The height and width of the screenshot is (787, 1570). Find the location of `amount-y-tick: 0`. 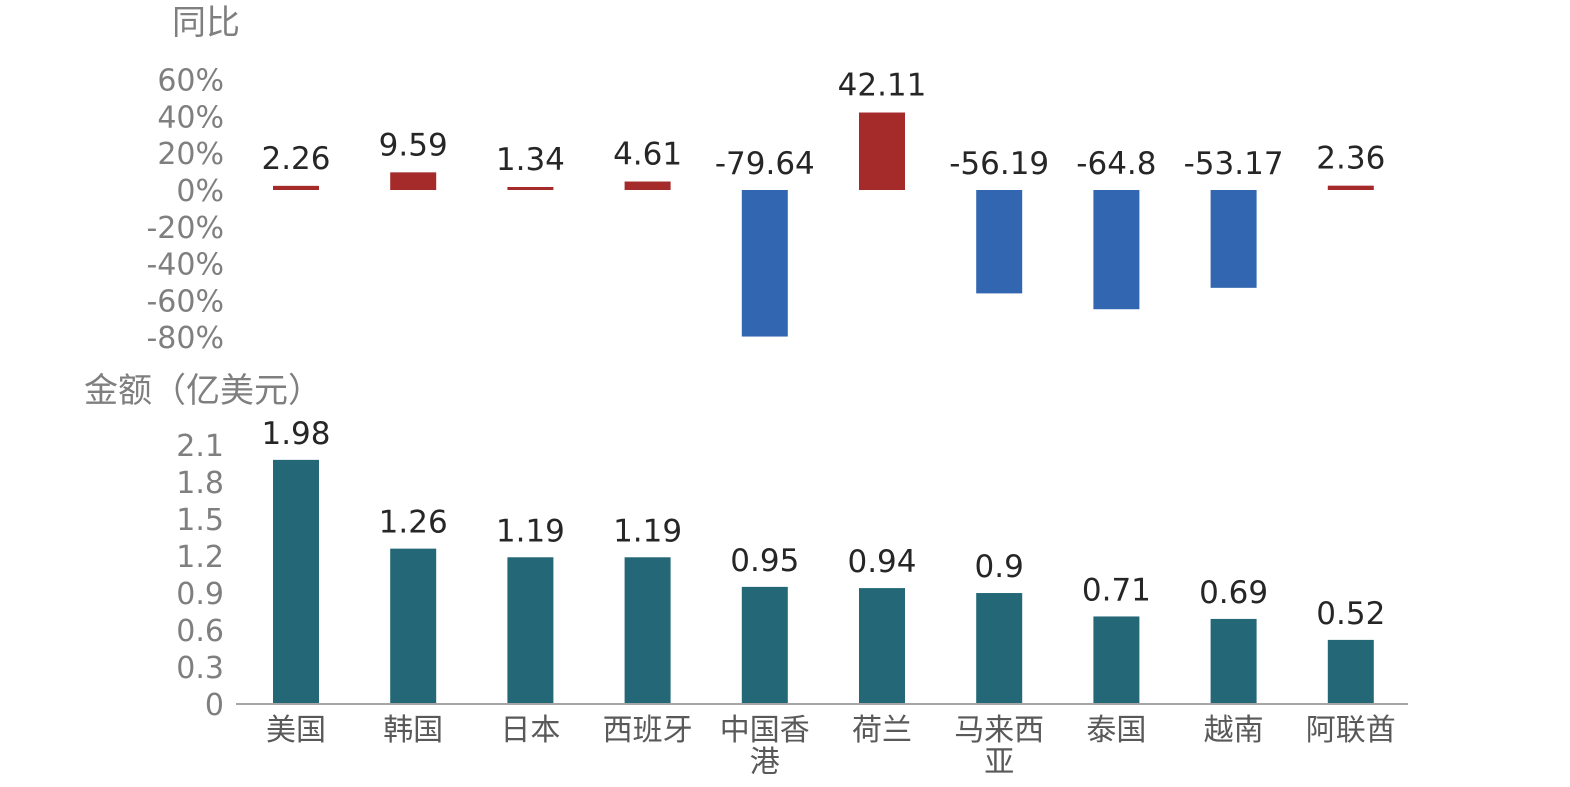

amount-y-tick: 0 is located at coordinates (214, 705).